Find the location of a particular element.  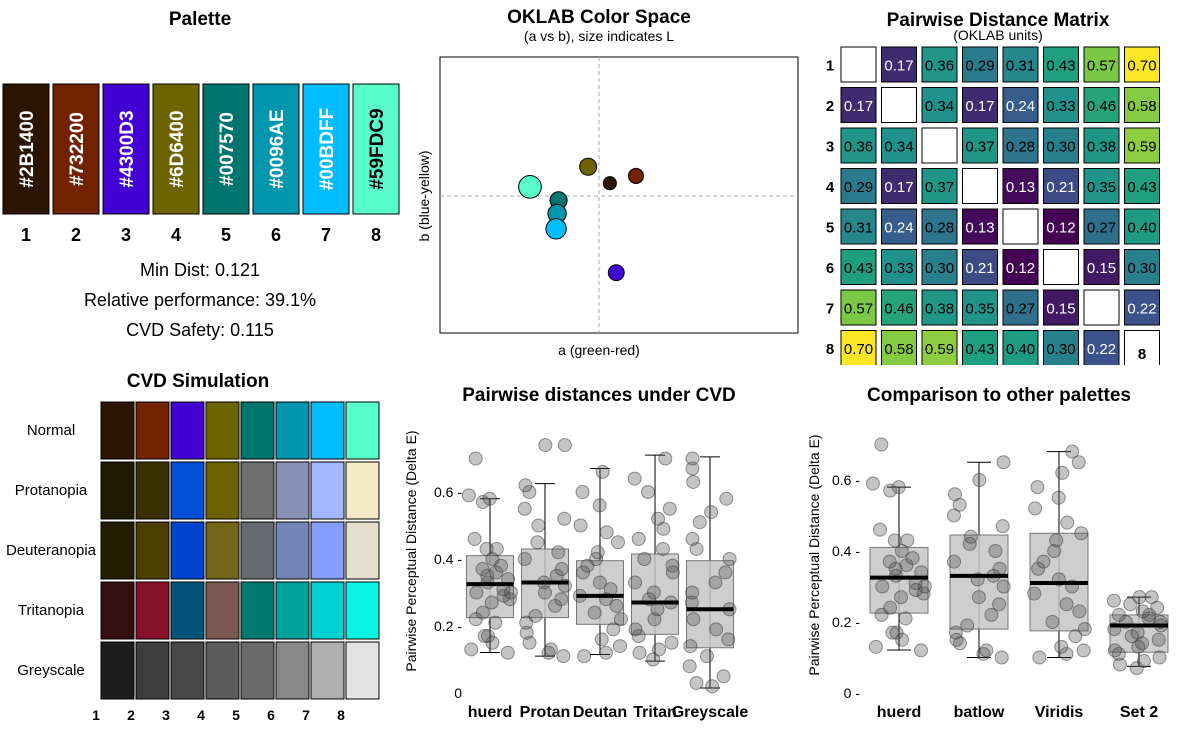

matrix-cell-value: 0.12 is located at coordinates (1020, 268).